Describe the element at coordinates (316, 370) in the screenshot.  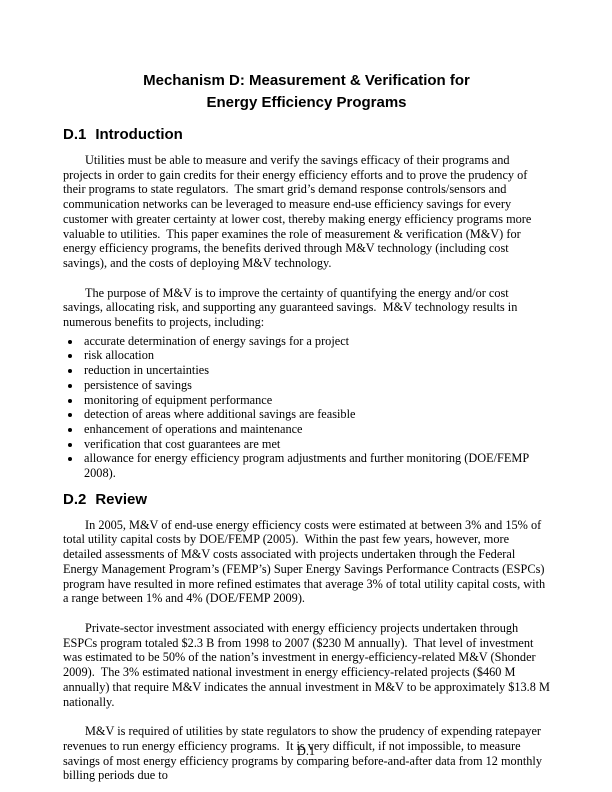
I see `list-item-reduction-uncertainties: reduction in uncertainties` at that location.